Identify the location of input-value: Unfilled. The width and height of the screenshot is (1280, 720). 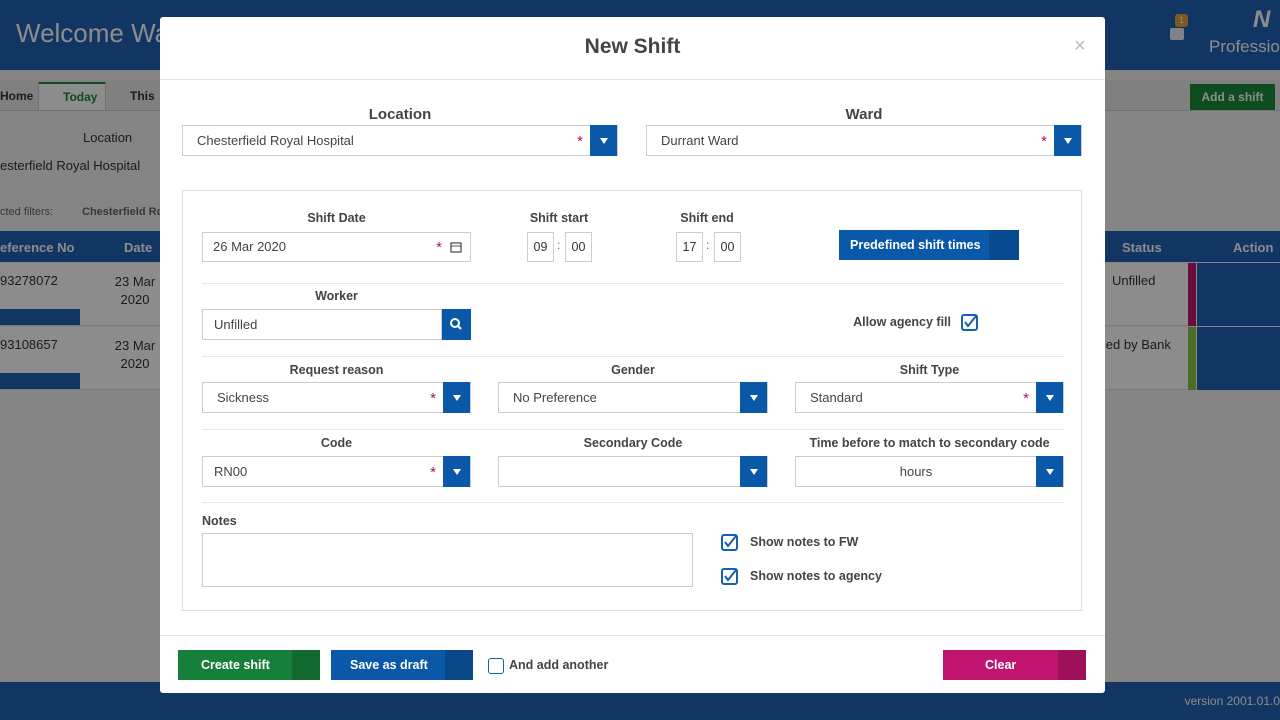
(236, 324).